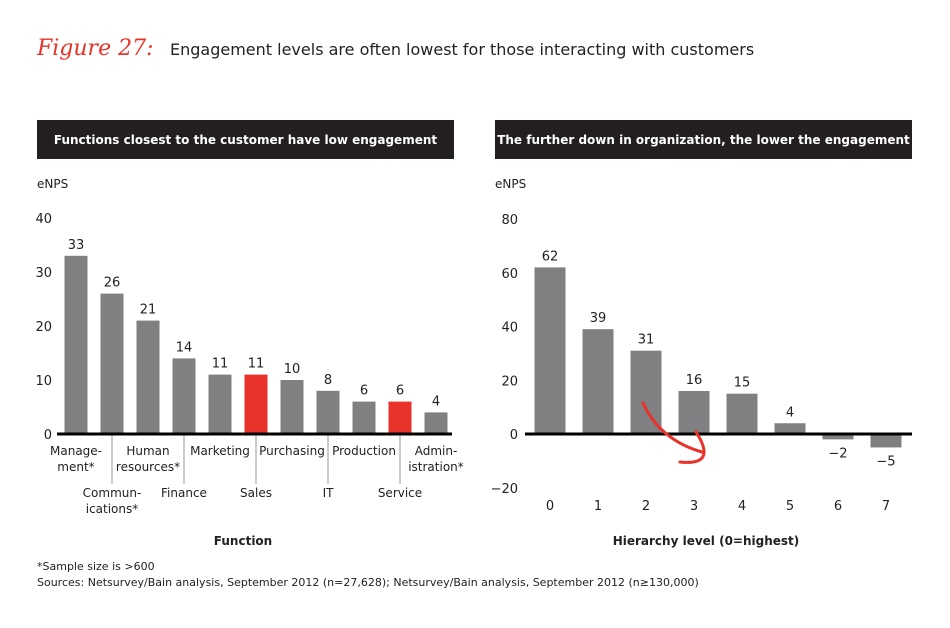 The image size is (950, 628). What do you see at coordinates (598, 506) in the screenshot?
I see `category-label: 1` at bounding box center [598, 506].